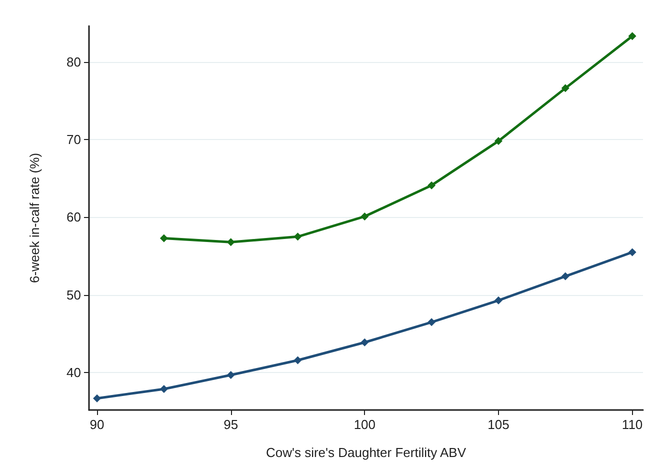 The image size is (648, 470). What do you see at coordinates (632, 424) in the screenshot?
I see `x-tick-label: 110` at bounding box center [632, 424].